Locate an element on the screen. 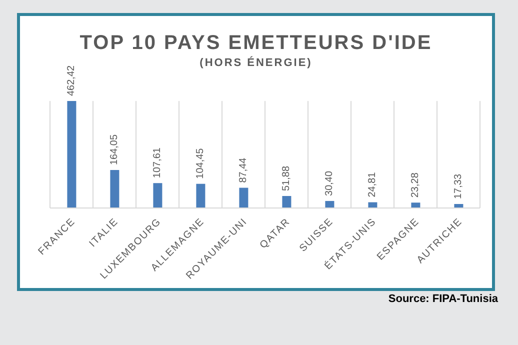 This screenshot has height=345, width=518. data-label: 24,81 is located at coordinates (372, 185).